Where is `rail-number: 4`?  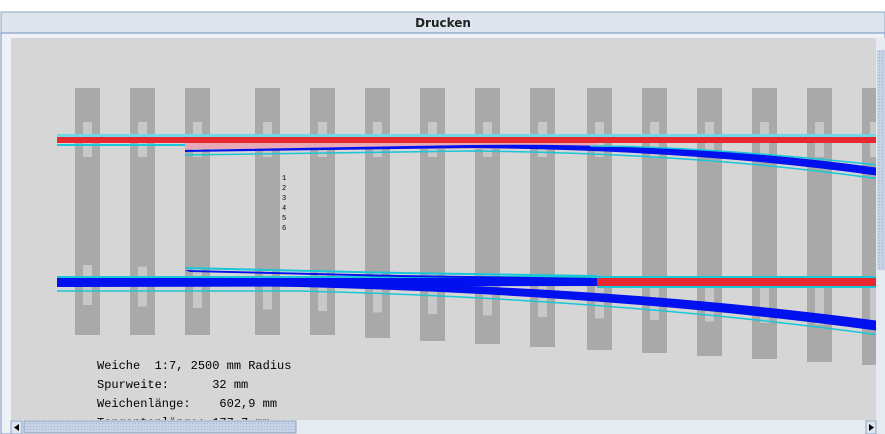 rail-number: 4 is located at coordinates (284, 209).